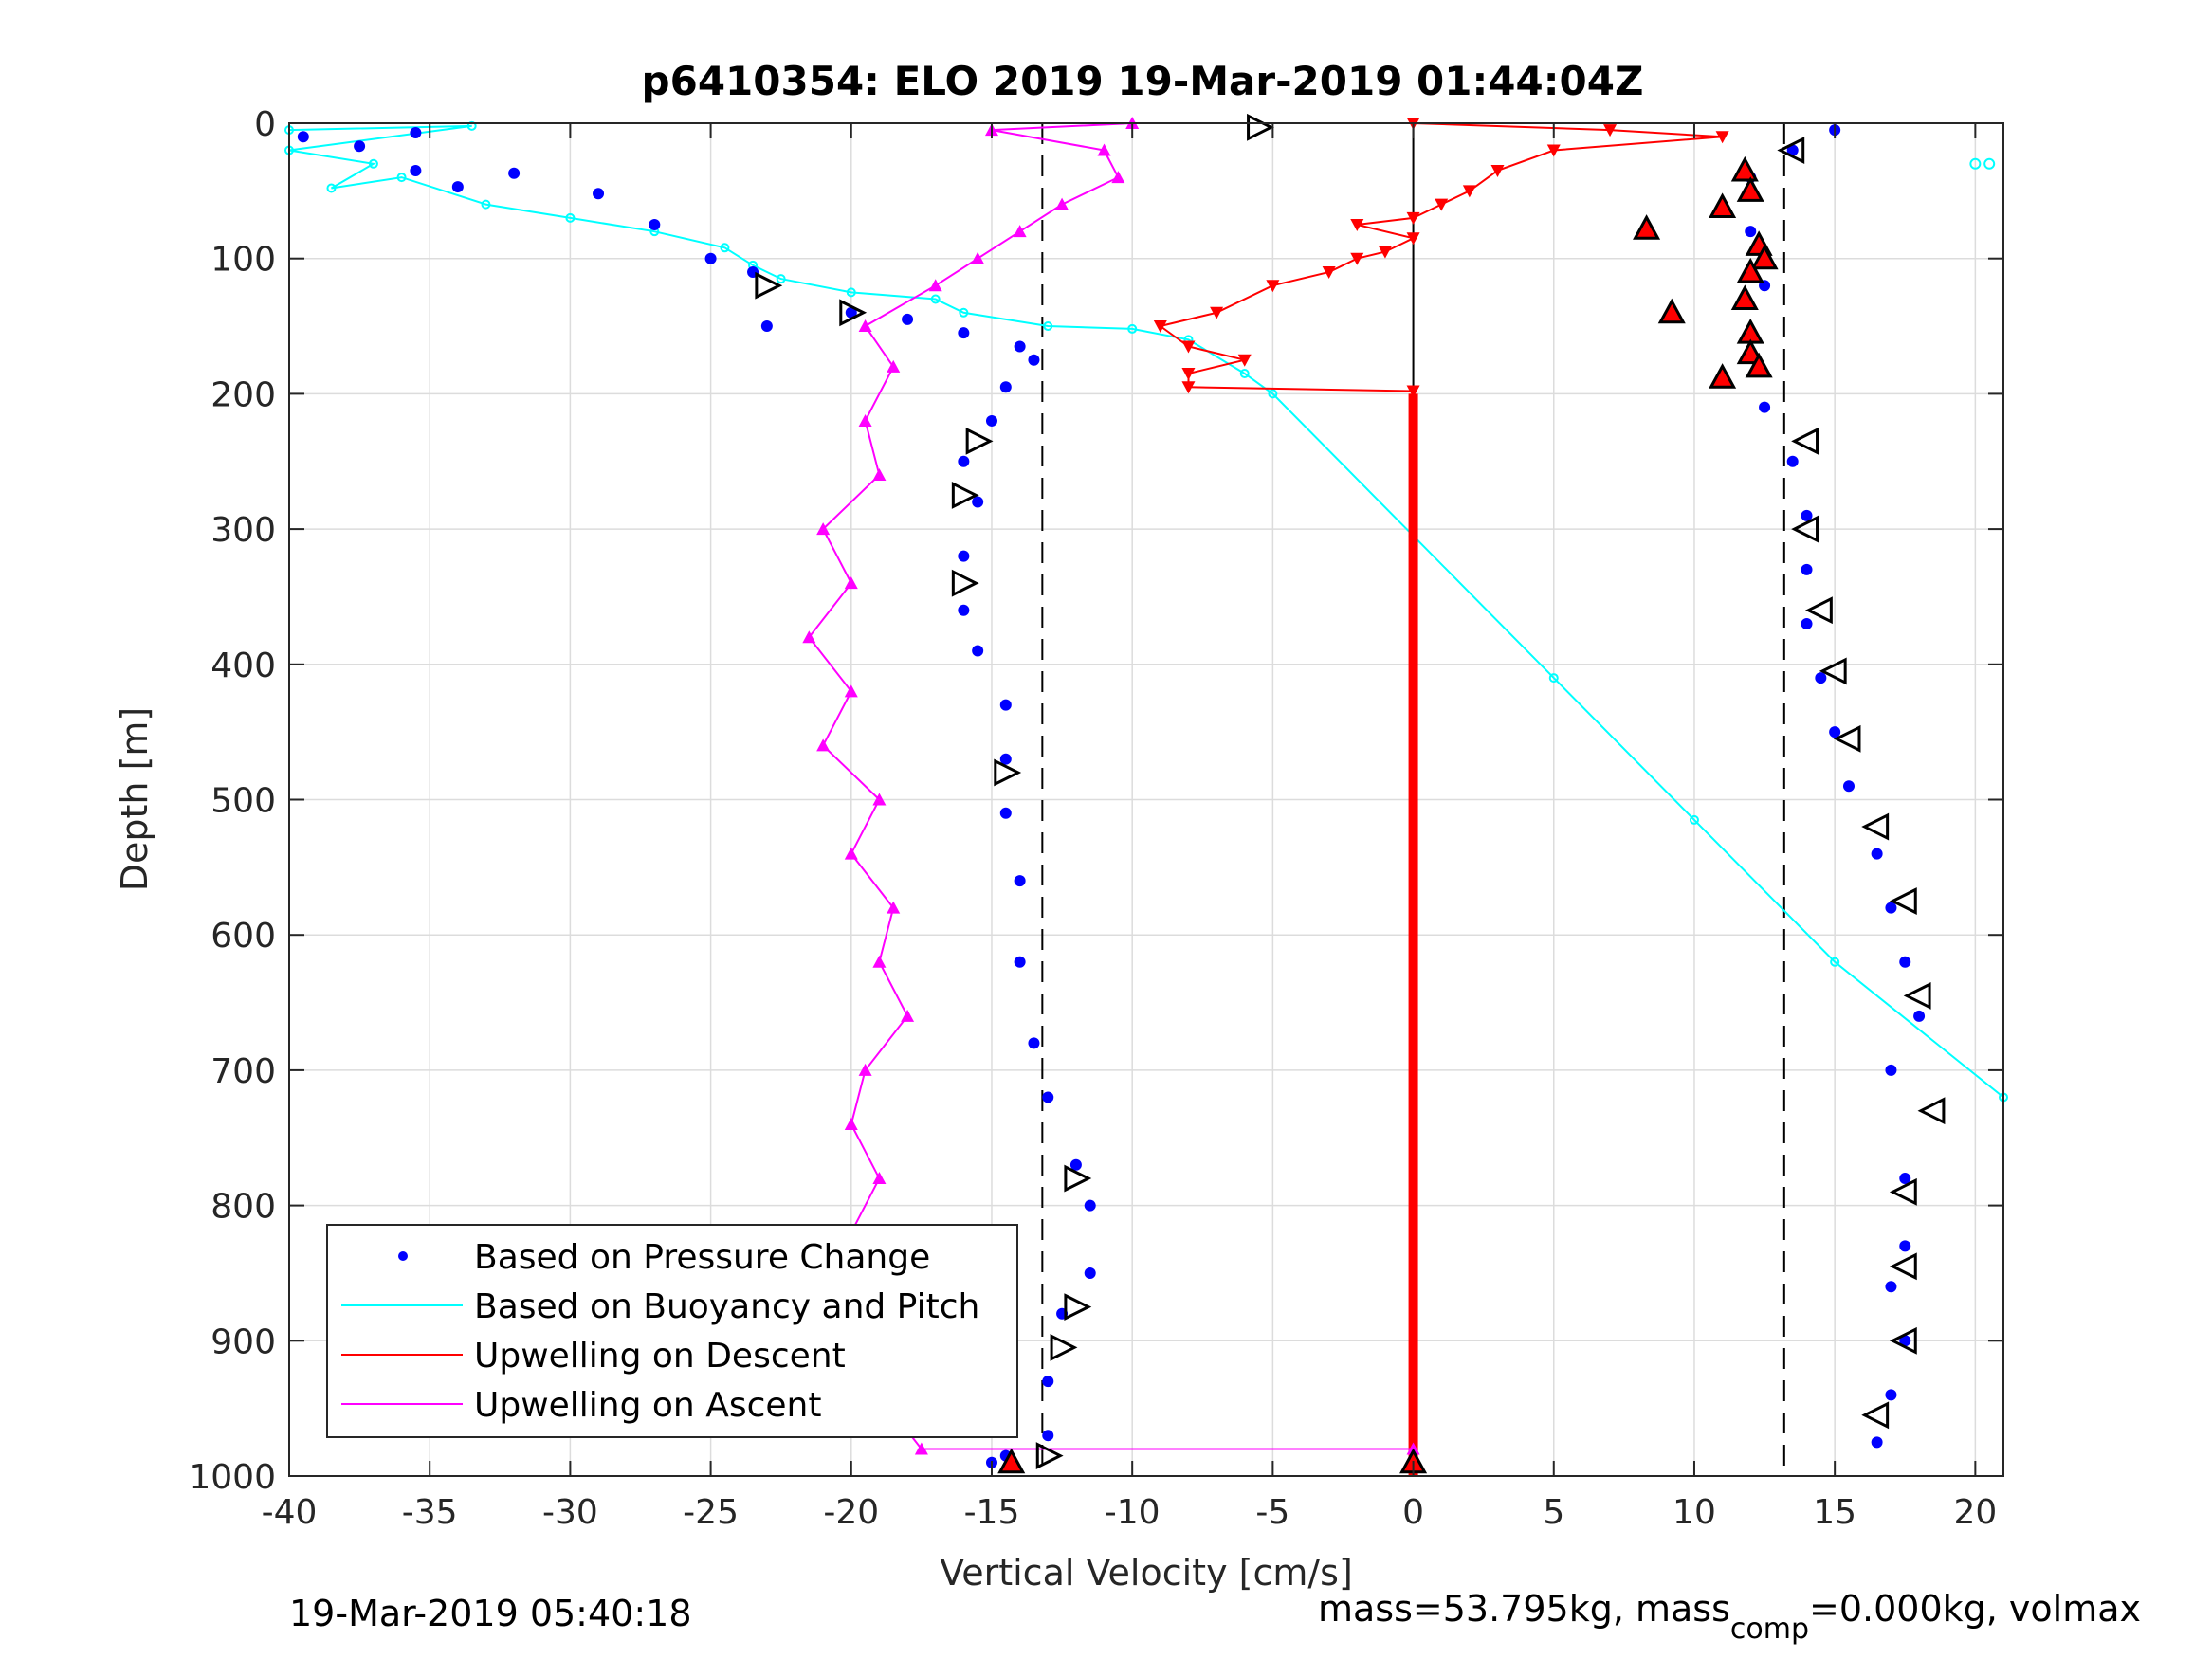  Describe the element at coordinates (660, 1356) in the screenshot. I see `legend-entry-descent: Upwelling on Descent` at that location.